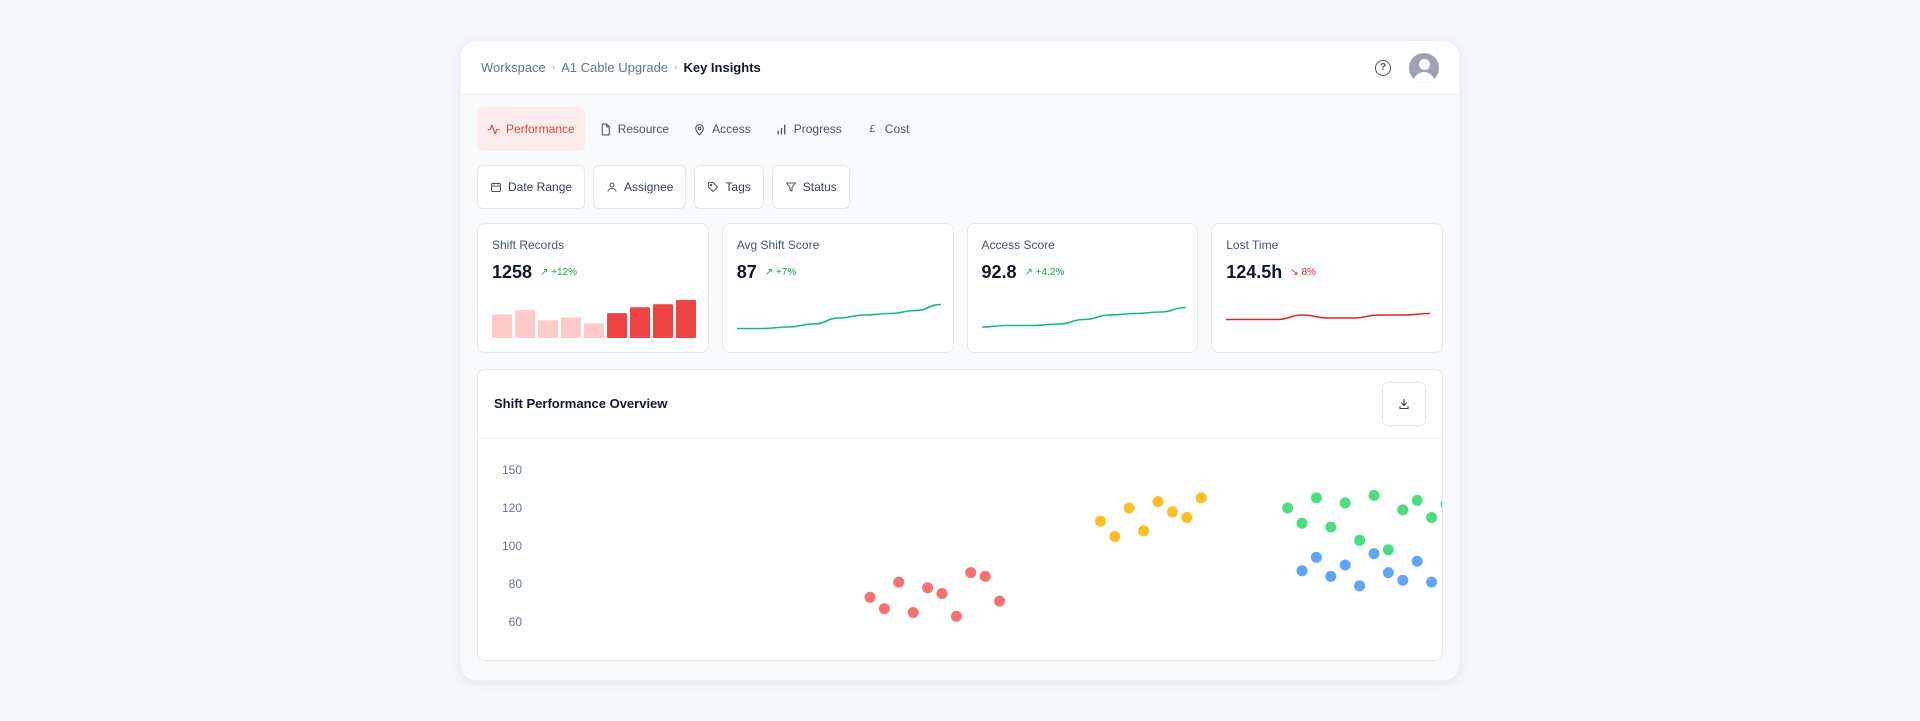 This screenshot has width=1920, height=721. What do you see at coordinates (872, 129) in the screenshot?
I see `pound-icon: £` at bounding box center [872, 129].